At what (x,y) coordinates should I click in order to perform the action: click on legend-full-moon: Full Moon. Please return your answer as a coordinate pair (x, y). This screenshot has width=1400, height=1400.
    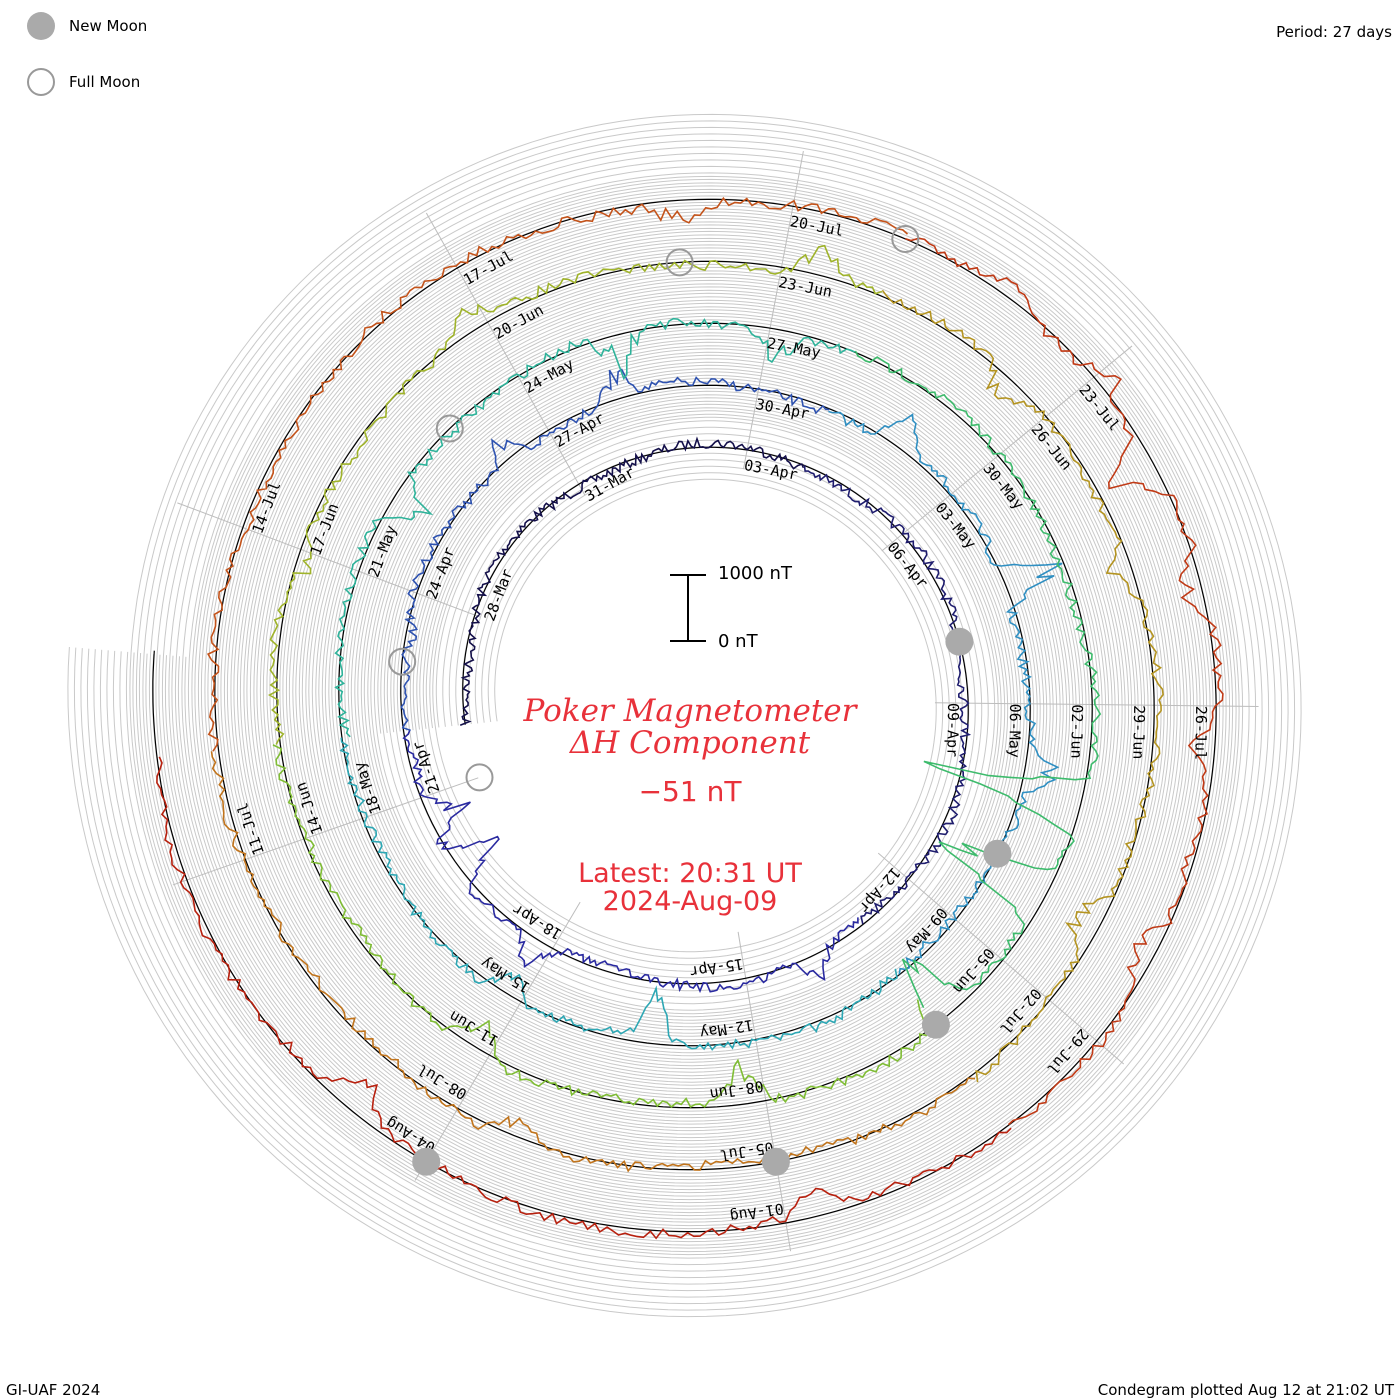
    Looking at the image, I should click on (83, 82).